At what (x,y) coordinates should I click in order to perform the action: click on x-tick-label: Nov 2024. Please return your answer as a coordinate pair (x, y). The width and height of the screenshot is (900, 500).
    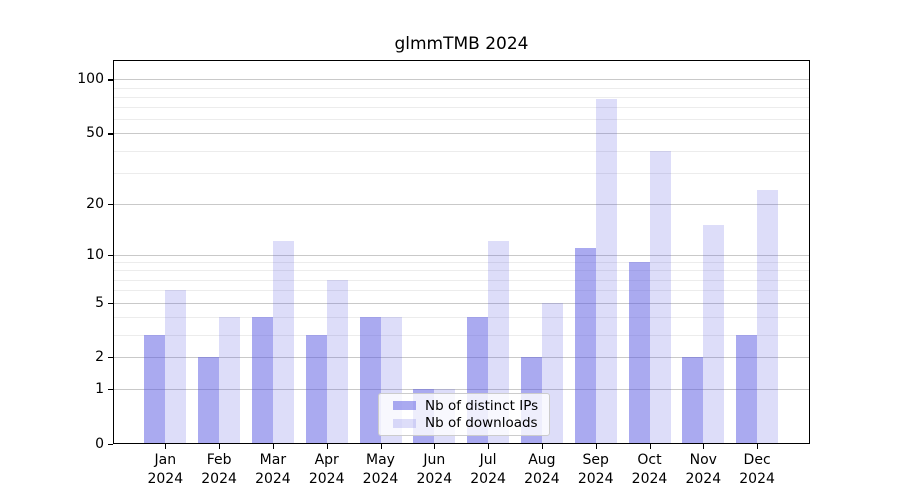
    Looking at the image, I should click on (703, 469).